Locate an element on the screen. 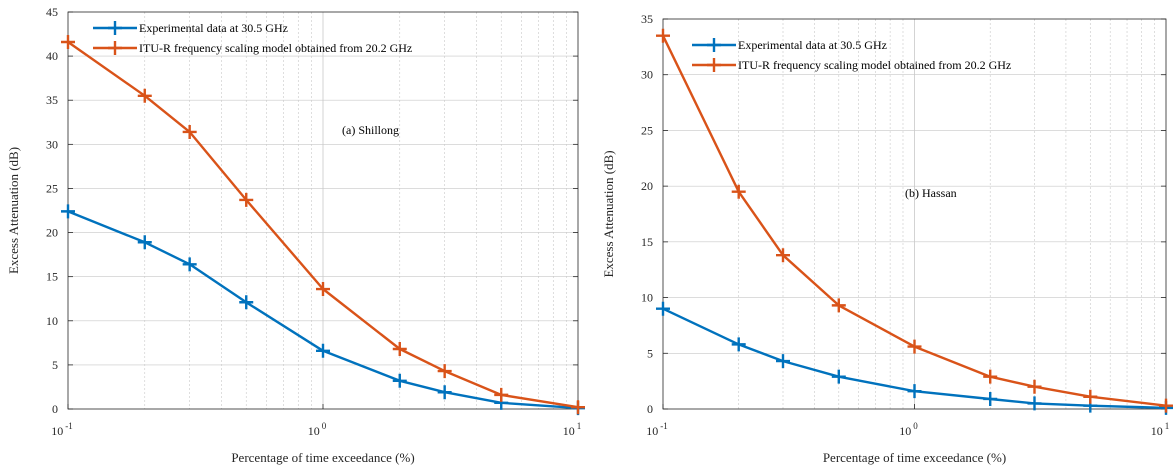 The image size is (1175, 471). panel-annotation: (b) Hassan is located at coordinates (931, 193).